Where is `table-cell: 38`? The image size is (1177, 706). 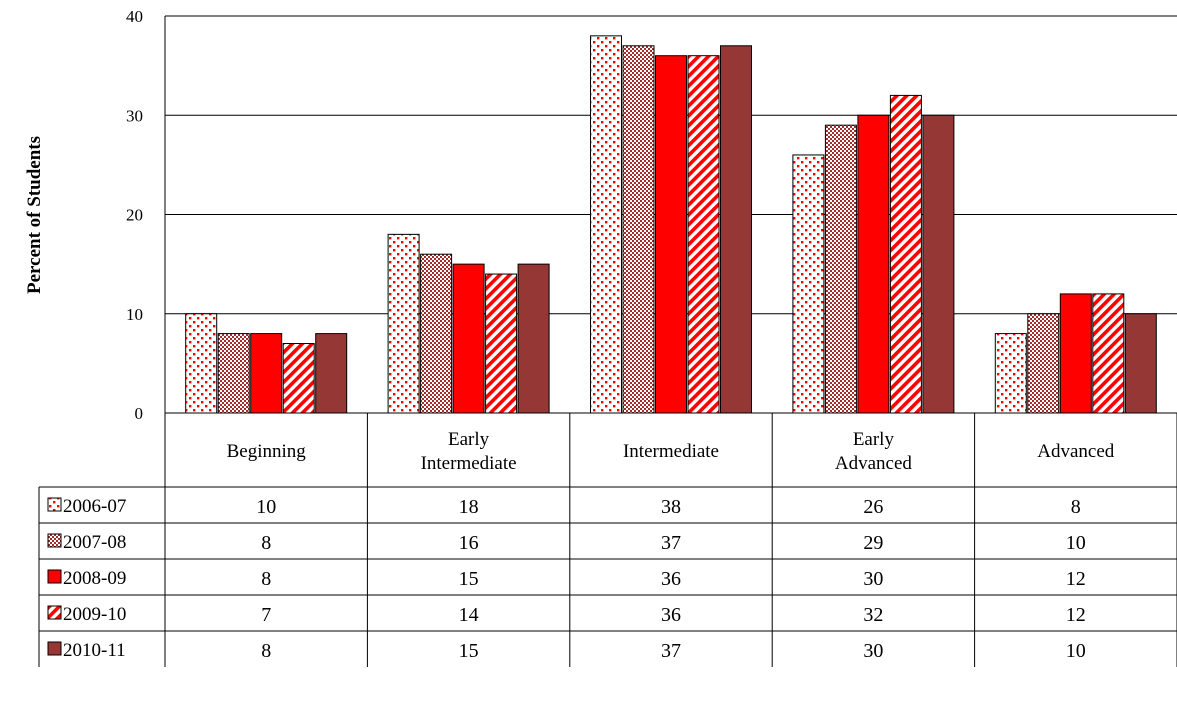
table-cell: 38 is located at coordinates (671, 507).